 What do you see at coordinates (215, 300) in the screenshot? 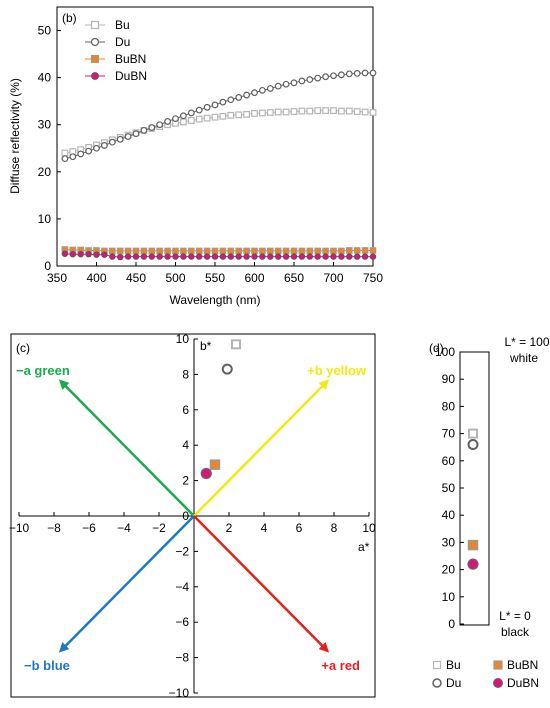
I see `b-x-axis-label: Wavelength (nm)` at bounding box center [215, 300].